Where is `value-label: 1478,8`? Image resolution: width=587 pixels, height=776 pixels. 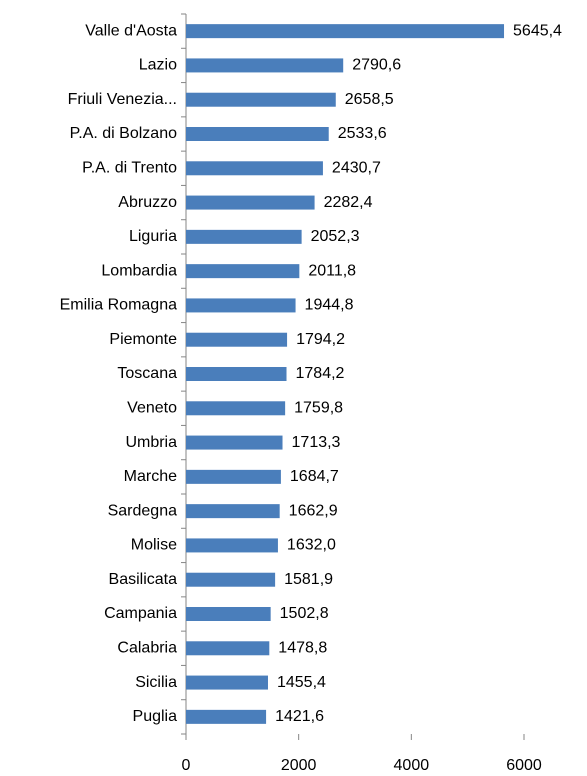 value-label: 1478,8 is located at coordinates (302, 648).